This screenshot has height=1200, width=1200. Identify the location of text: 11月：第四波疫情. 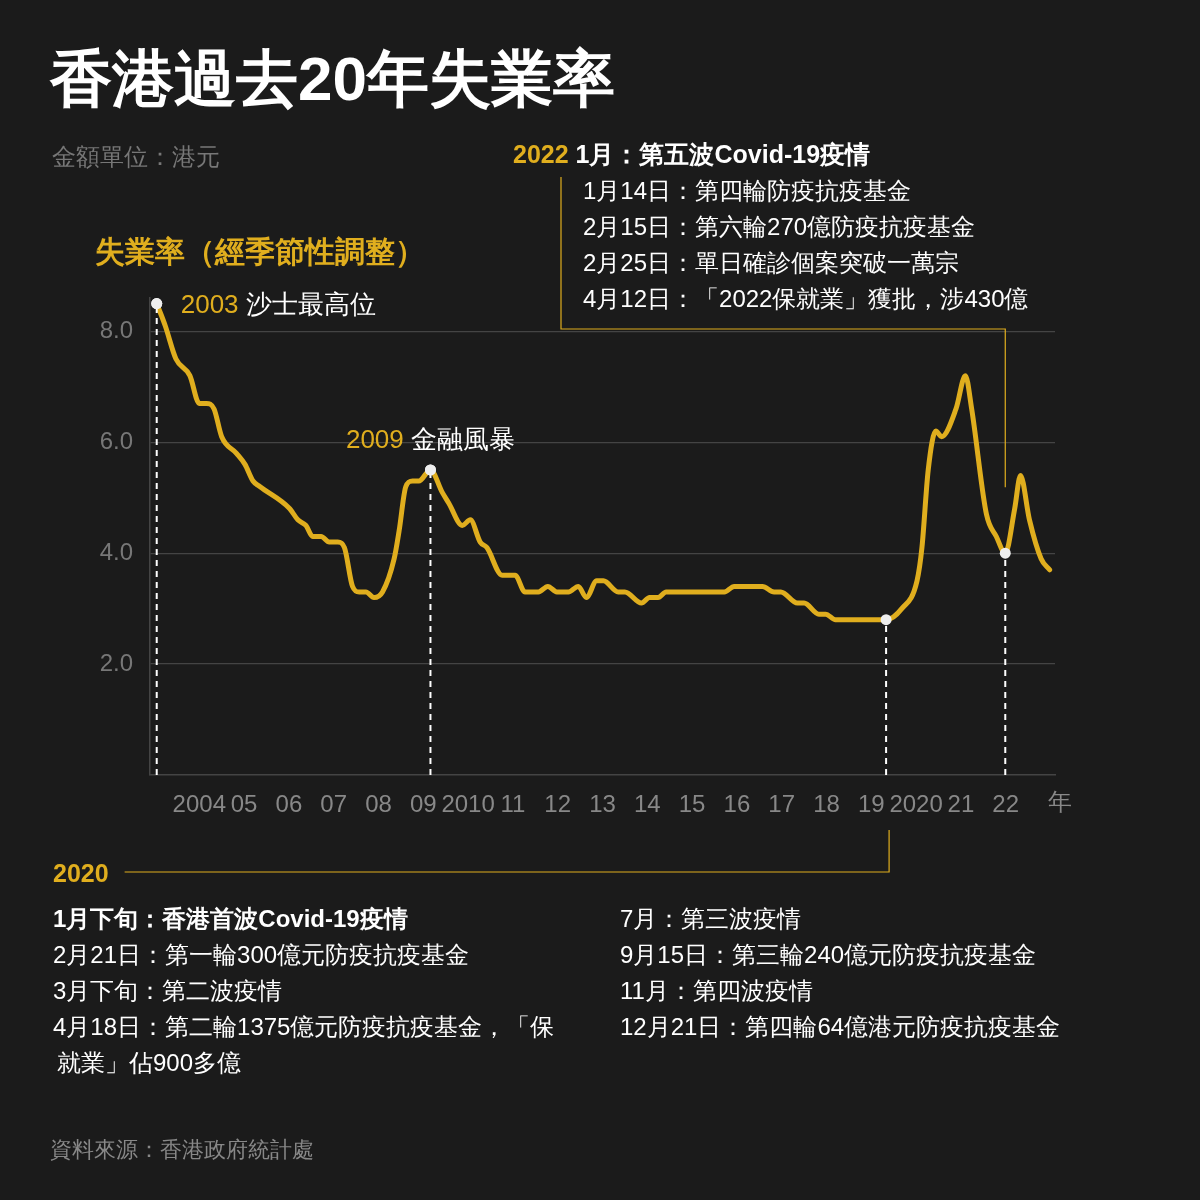
(716, 990).